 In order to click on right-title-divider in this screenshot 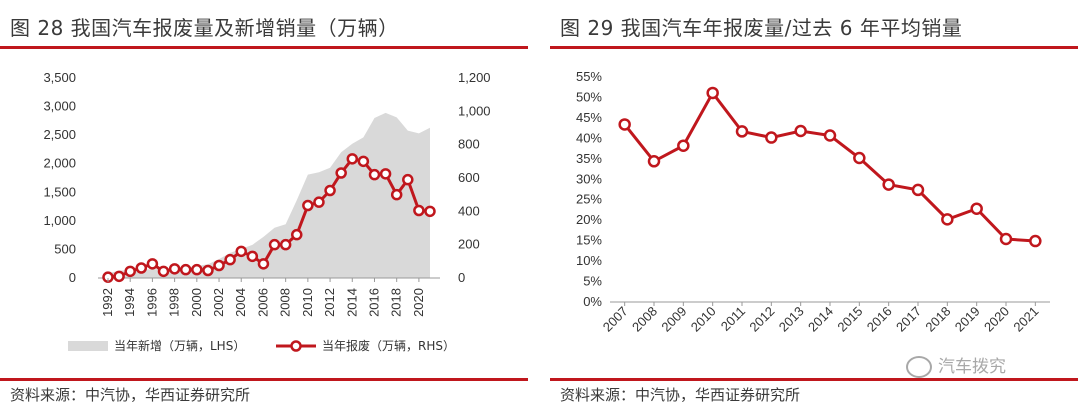, I will do `click(814, 47)`.